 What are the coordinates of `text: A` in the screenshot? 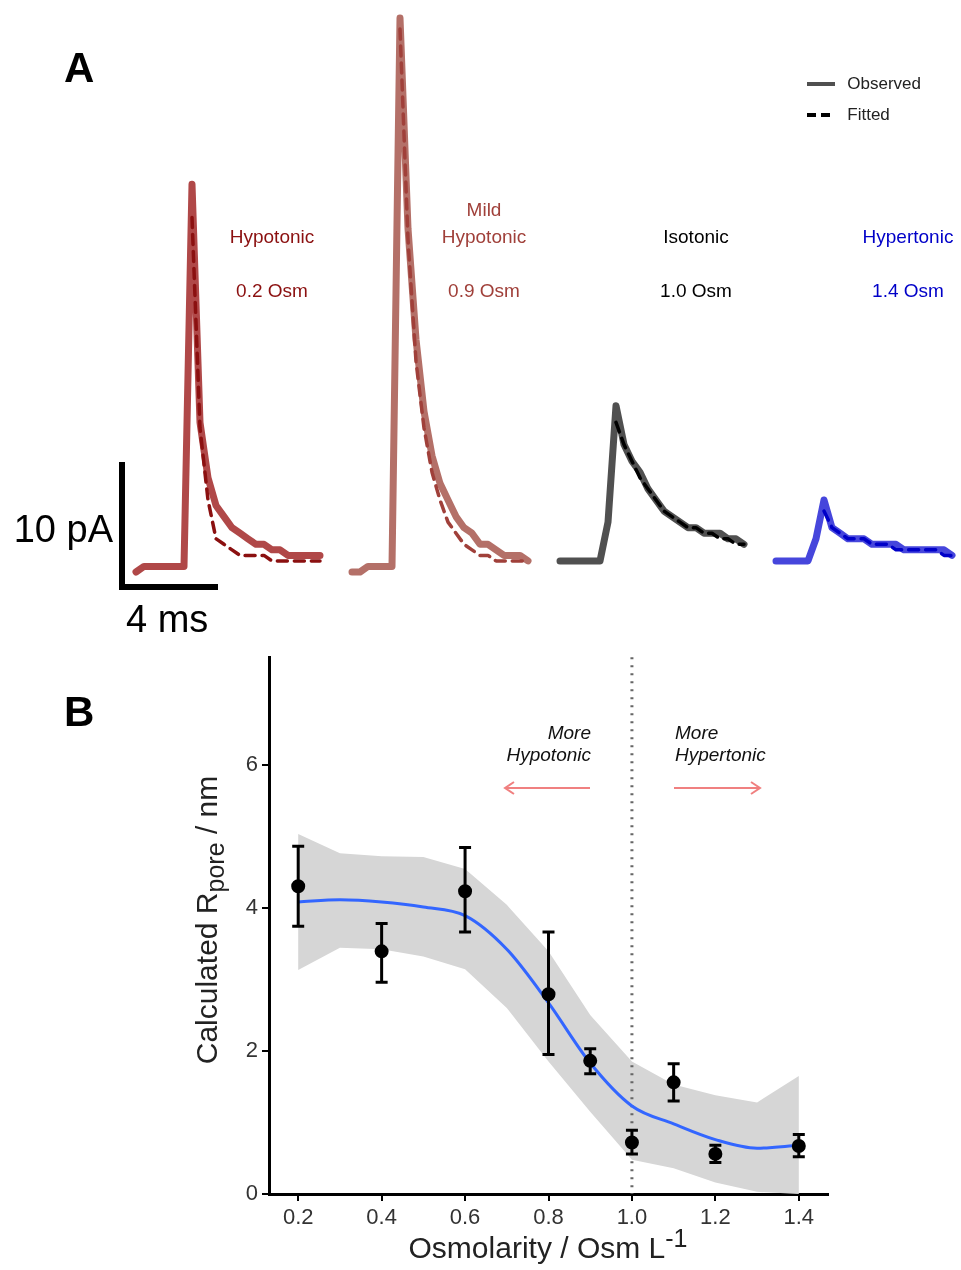 It's located at (79, 68).